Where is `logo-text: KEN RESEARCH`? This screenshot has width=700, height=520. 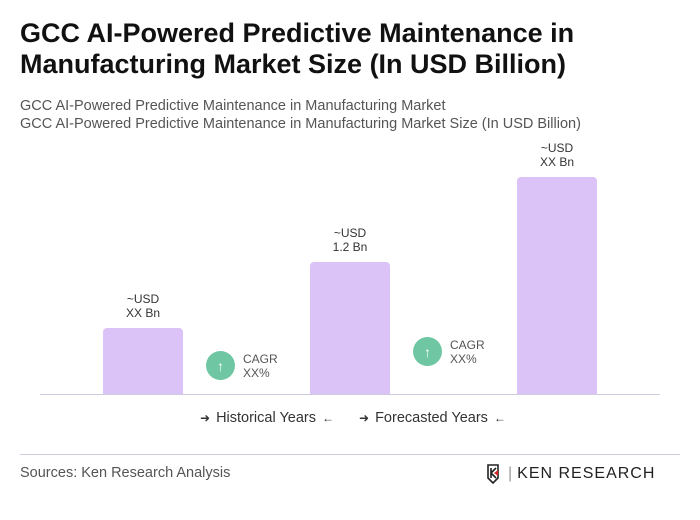
logo-text: KEN RESEARCH is located at coordinates (586, 473).